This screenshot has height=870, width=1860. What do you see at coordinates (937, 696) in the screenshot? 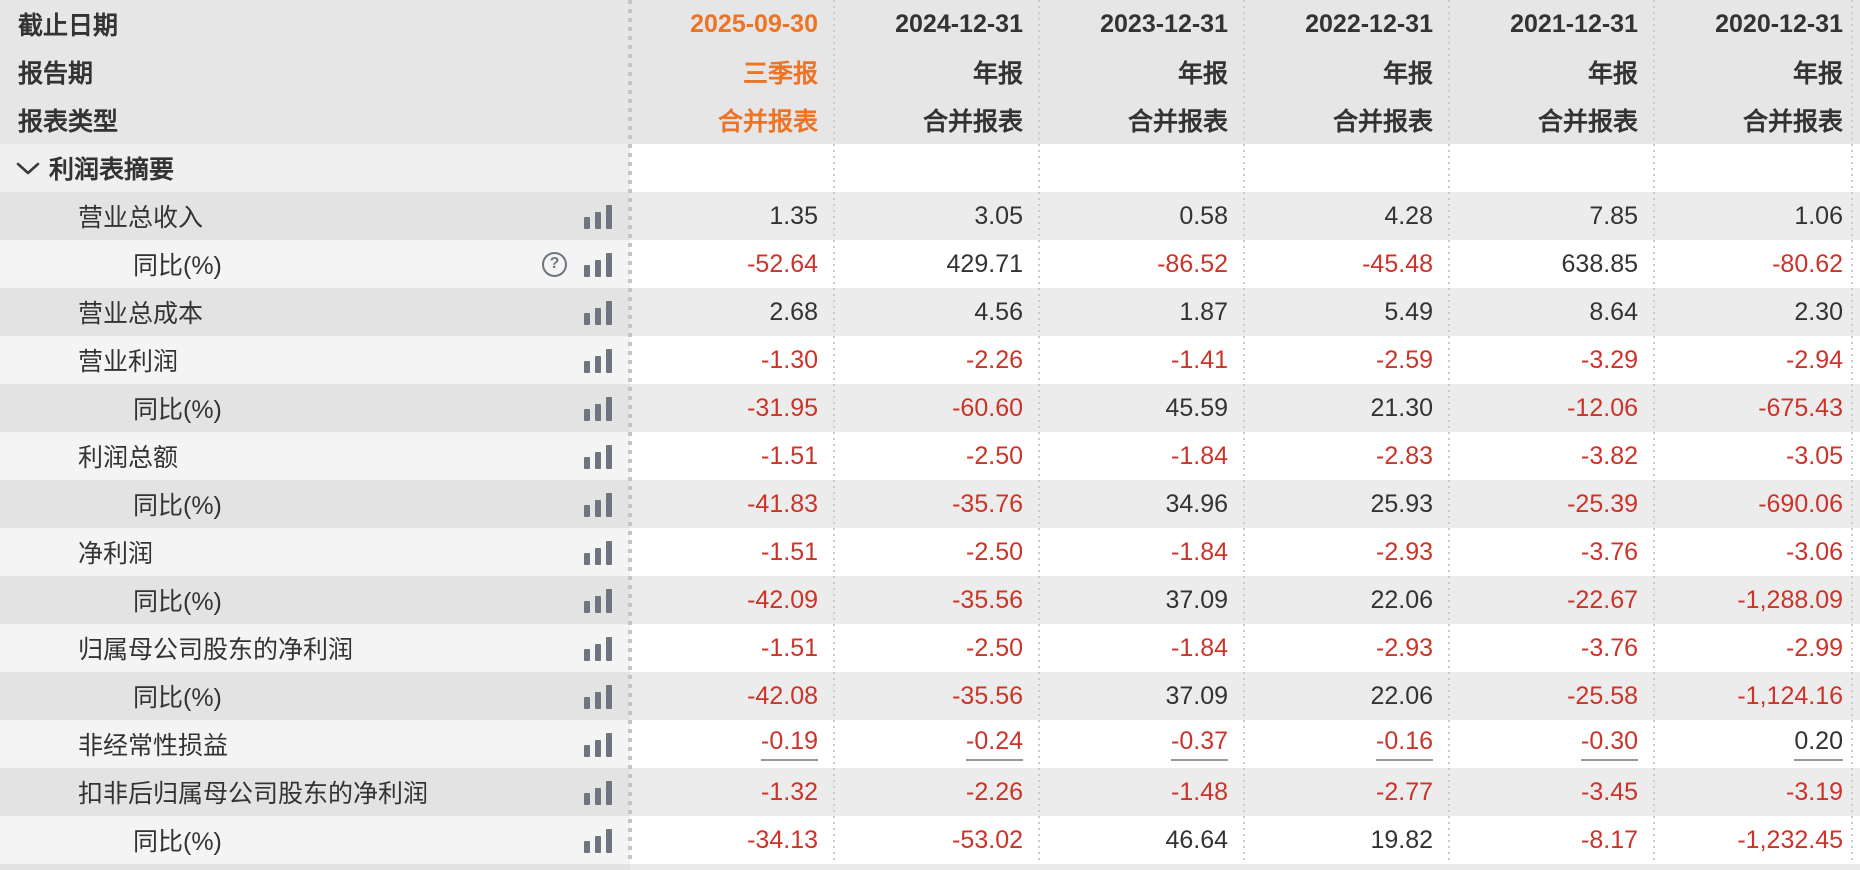
I see `value-cell: -35.56` at bounding box center [937, 696].